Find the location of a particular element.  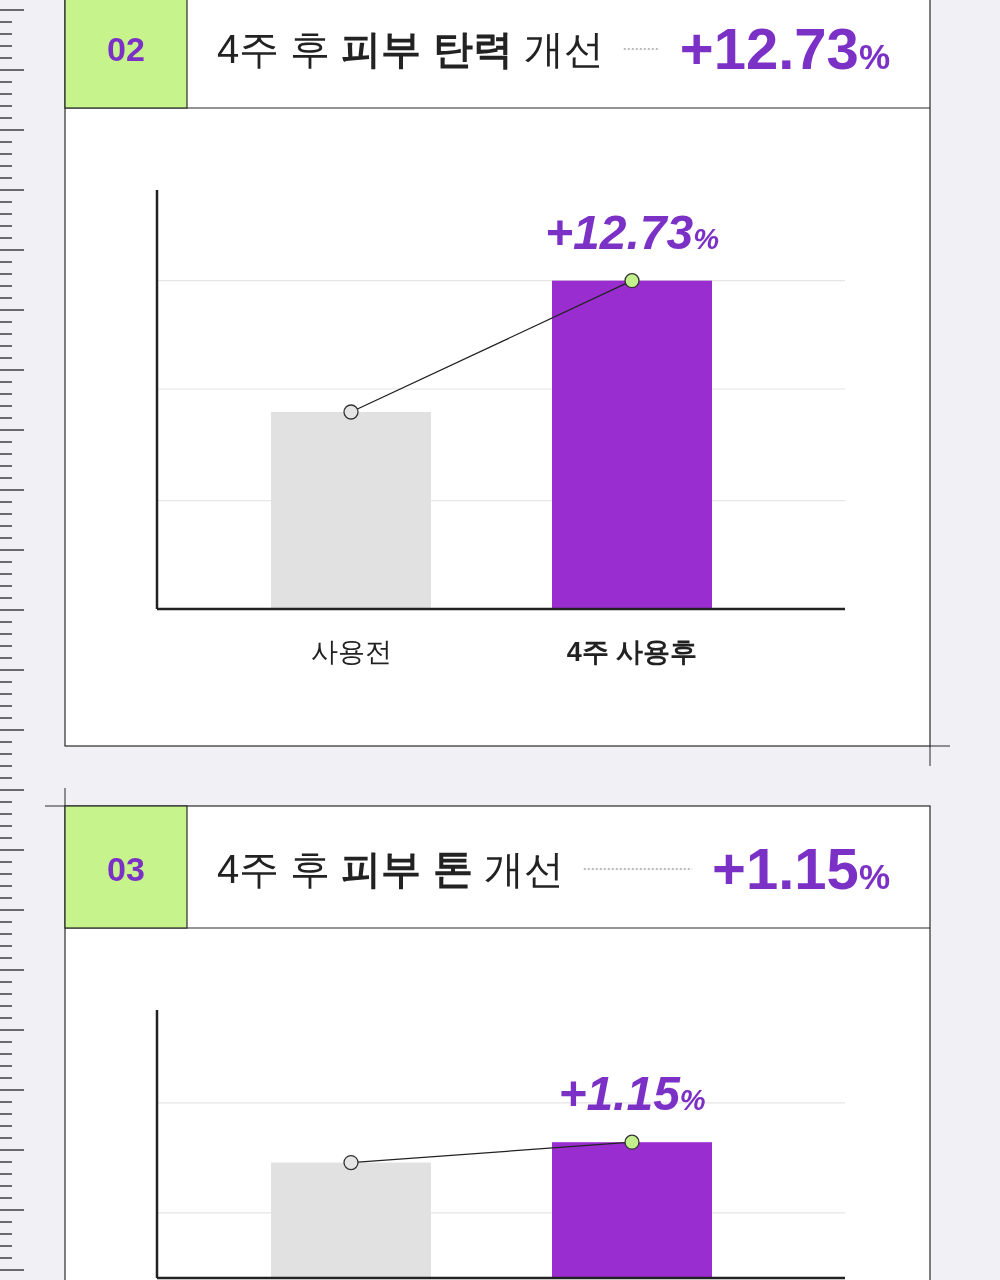

x-tick-label: 사용전 is located at coordinates (351, 652).